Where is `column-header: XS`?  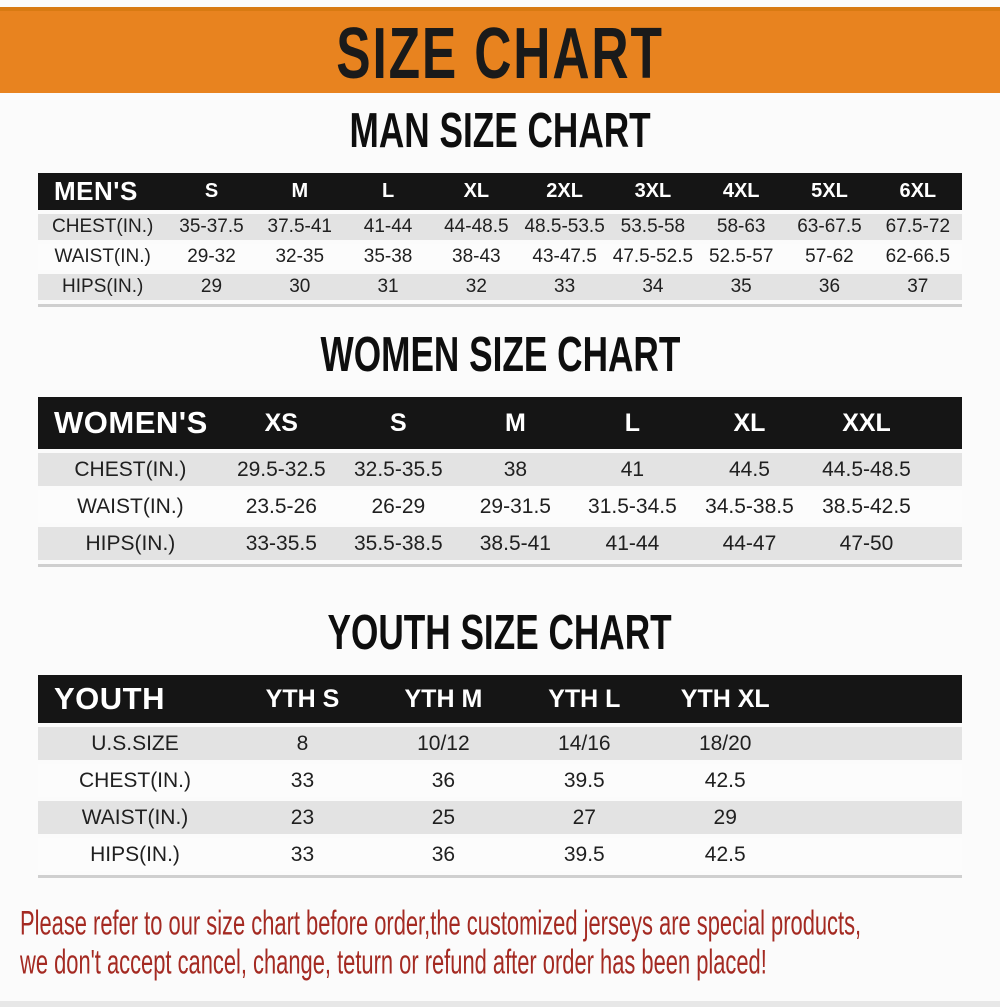 column-header: XS is located at coordinates (281, 423).